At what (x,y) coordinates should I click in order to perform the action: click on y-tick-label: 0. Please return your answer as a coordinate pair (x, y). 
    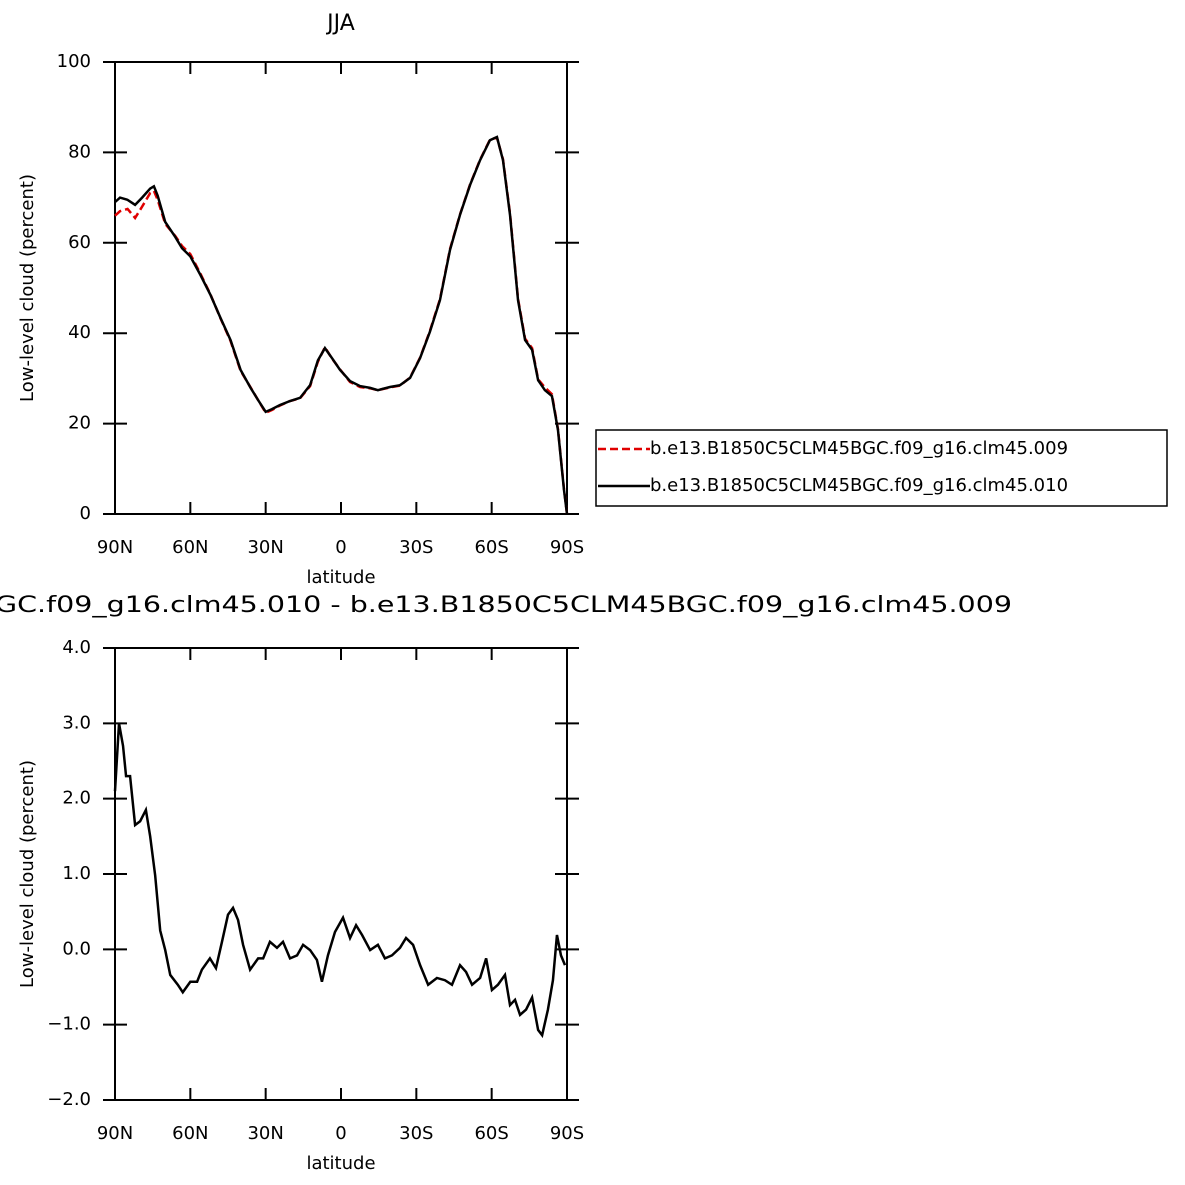
    Looking at the image, I should click on (85, 513).